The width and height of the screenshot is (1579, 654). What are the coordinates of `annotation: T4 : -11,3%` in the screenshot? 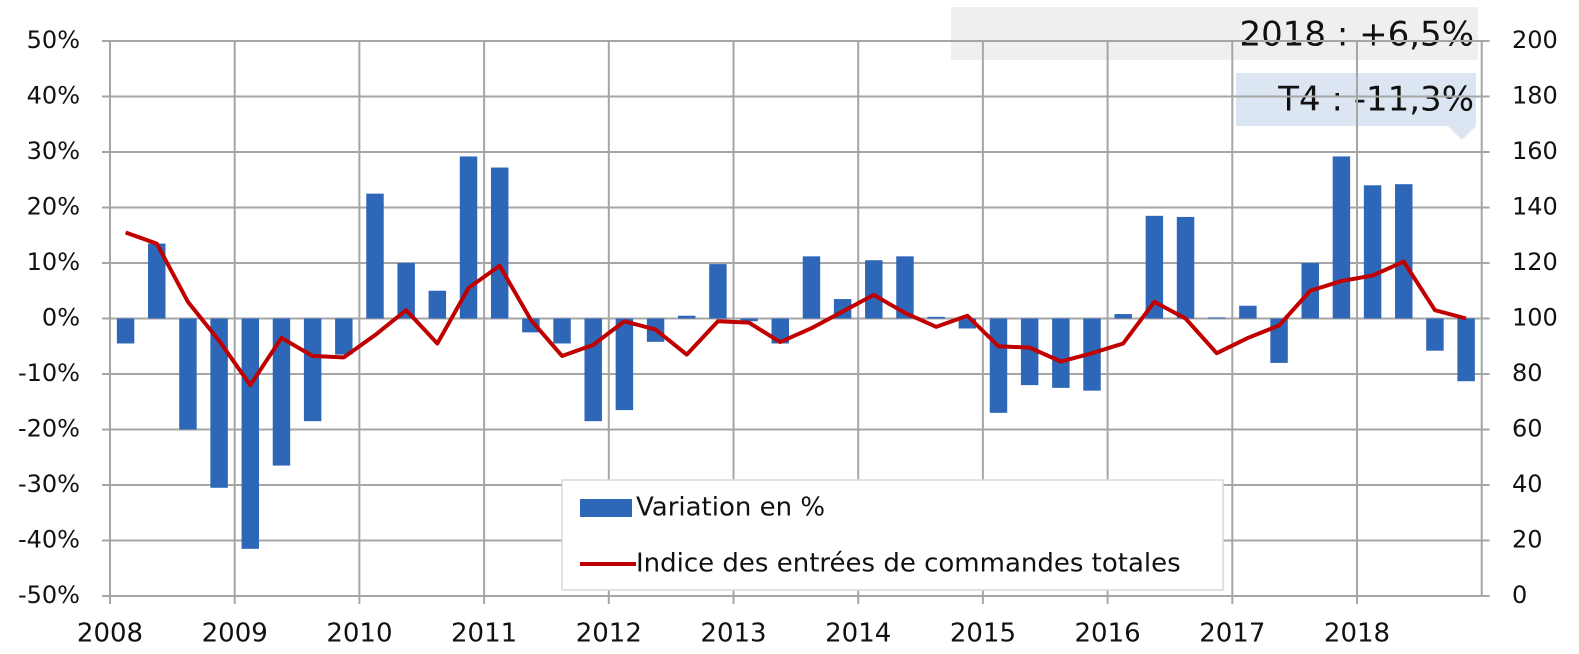 It's located at (1375, 100).